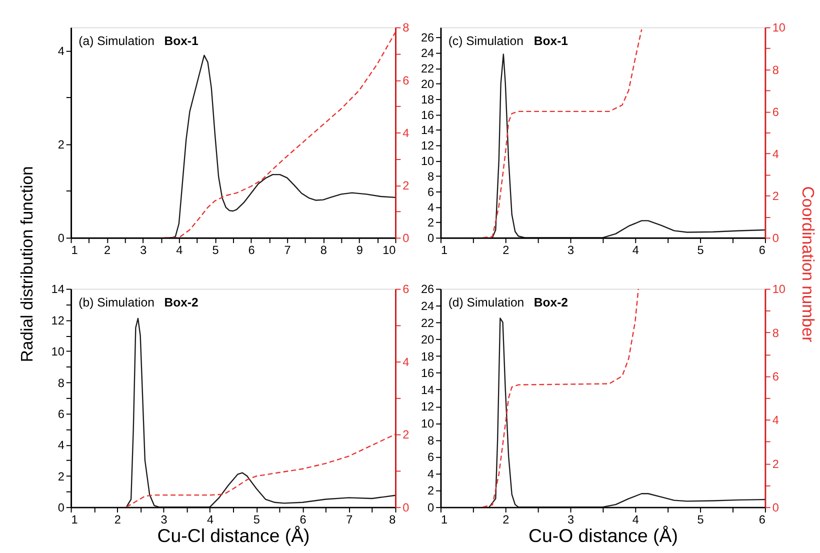 The height and width of the screenshot is (553, 820). I want to click on annotation: (b) Simulation, so click(116, 302).